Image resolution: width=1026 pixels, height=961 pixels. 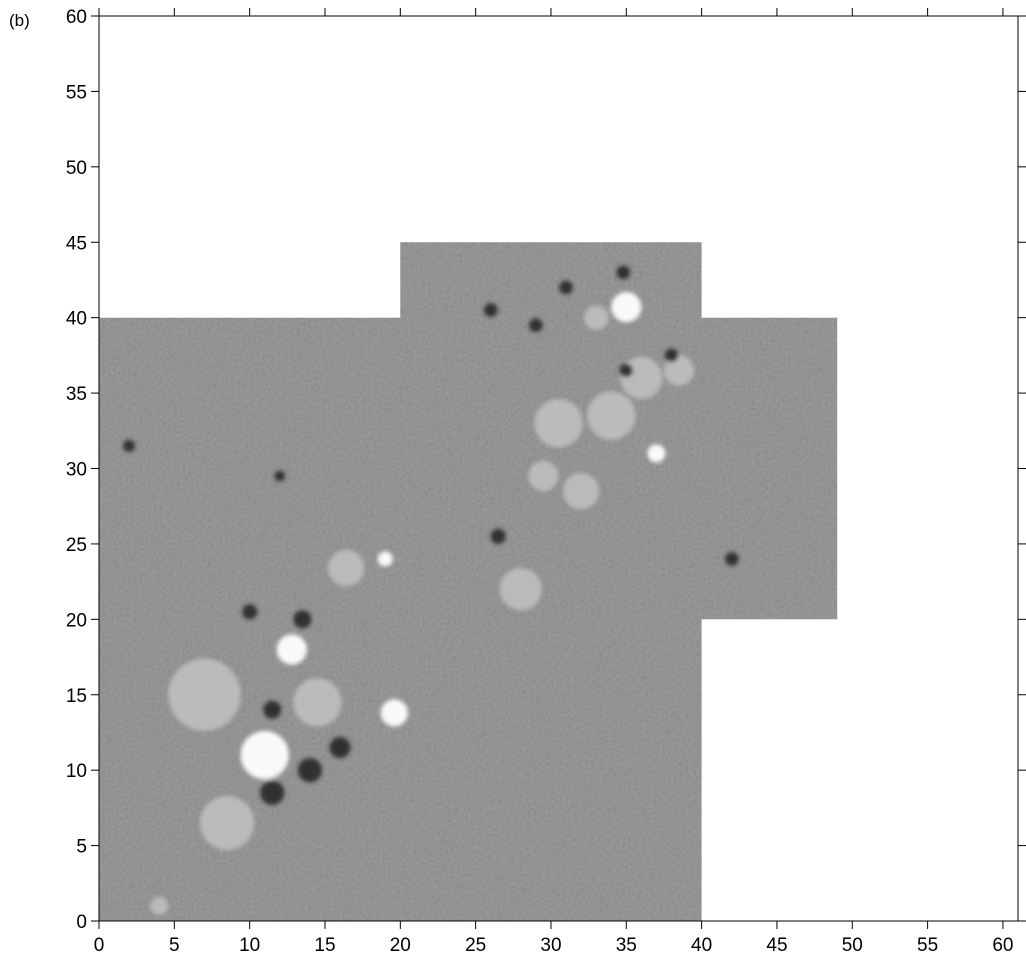 I want to click on y-tick-label: 0, so click(x=81, y=922).